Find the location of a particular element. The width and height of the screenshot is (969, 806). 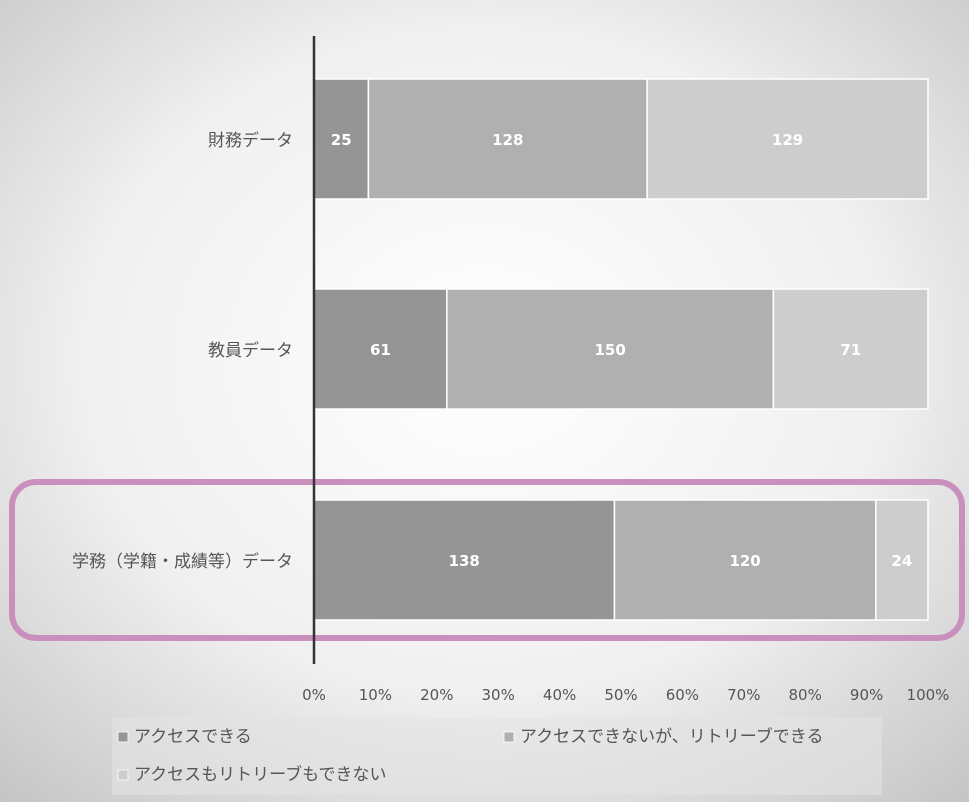

data-label: 61 is located at coordinates (380, 350).